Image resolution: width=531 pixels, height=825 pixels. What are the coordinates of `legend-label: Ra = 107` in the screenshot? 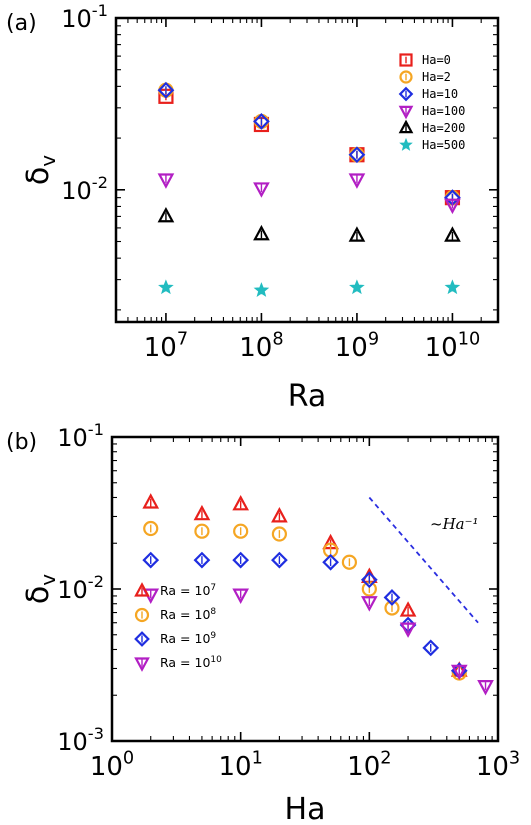 It's located at (188, 590).